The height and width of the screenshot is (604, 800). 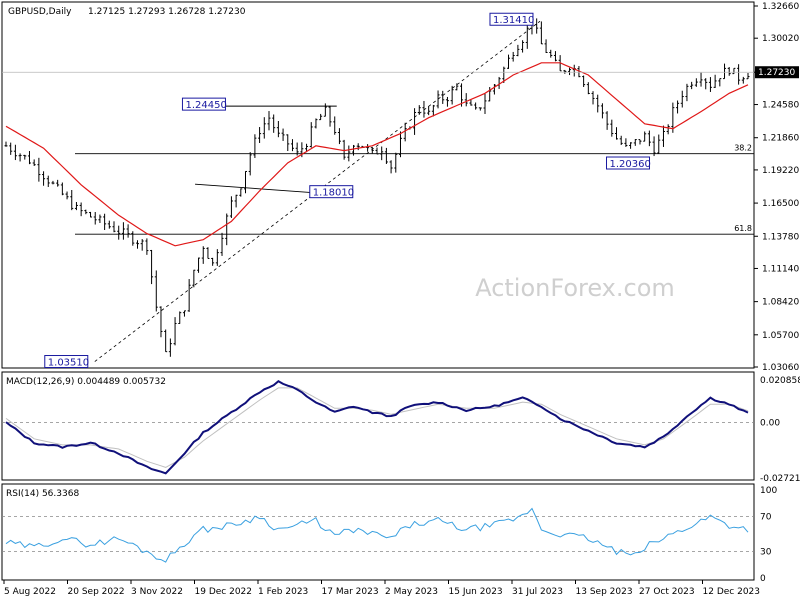 I want to click on rsi-tick-label: 70, so click(x=766, y=517).